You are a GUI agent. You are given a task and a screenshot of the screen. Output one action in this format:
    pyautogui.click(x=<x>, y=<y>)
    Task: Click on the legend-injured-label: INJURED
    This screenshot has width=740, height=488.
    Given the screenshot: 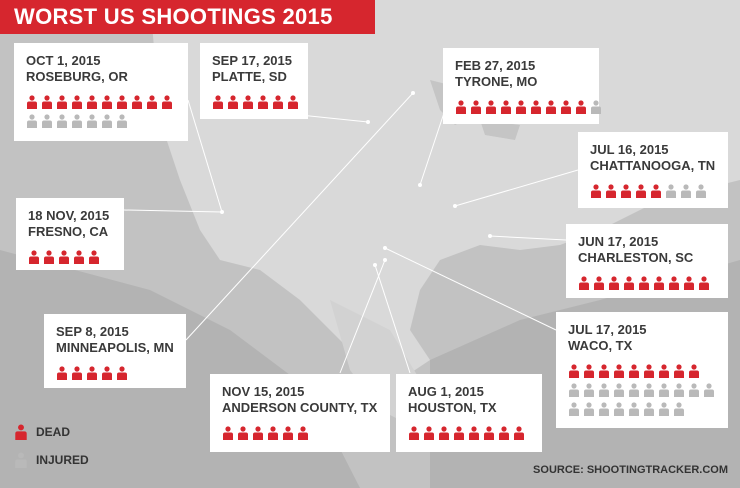 What is the action you would take?
    pyautogui.click(x=62, y=460)
    